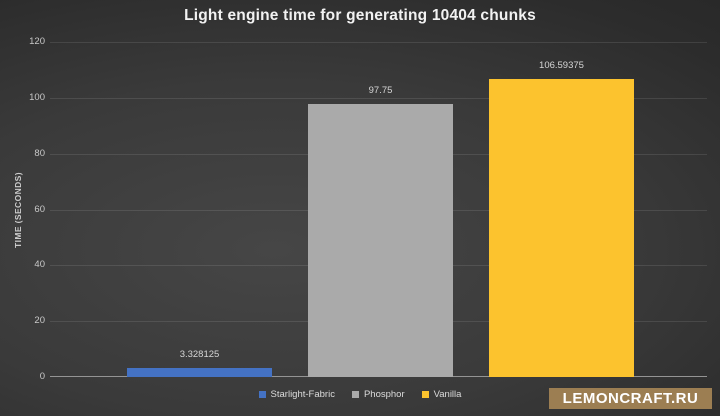 The height and width of the screenshot is (416, 720). What do you see at coordinates (561, 65) in the screenshot?
I see `bar-value-label: 106.59375` at bounding box center [561, 65].